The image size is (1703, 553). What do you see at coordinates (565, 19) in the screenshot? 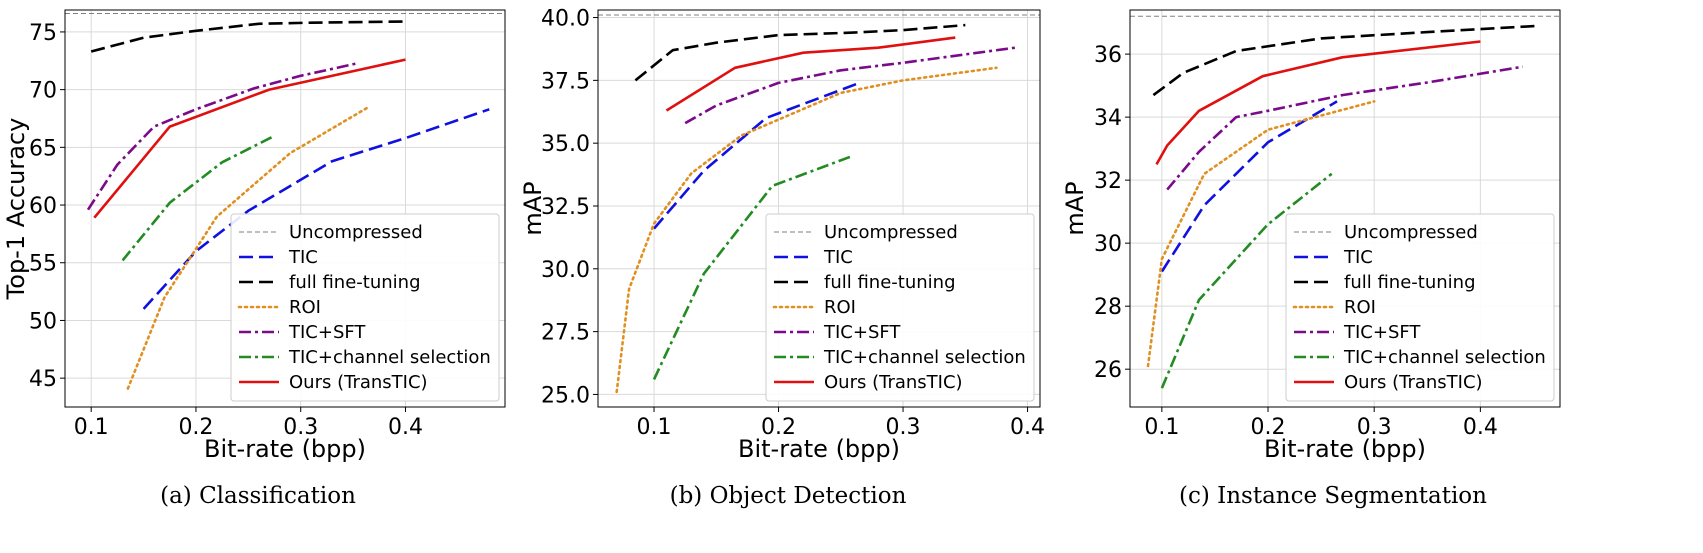
I see `y-tick-label: 40.0` at bounding box center [565, 19].